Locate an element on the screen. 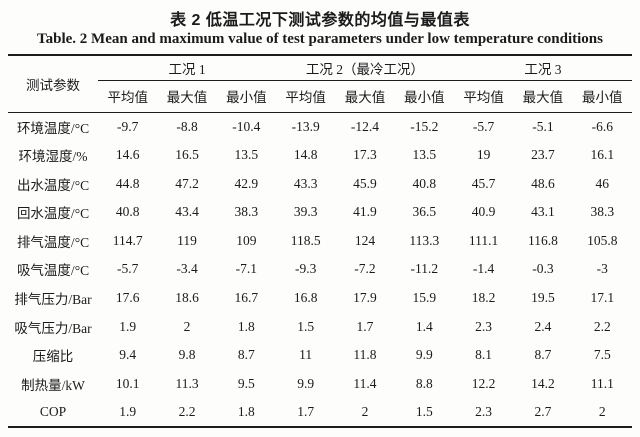  value-cell: -5.1 is located at coordinates (543, 126).